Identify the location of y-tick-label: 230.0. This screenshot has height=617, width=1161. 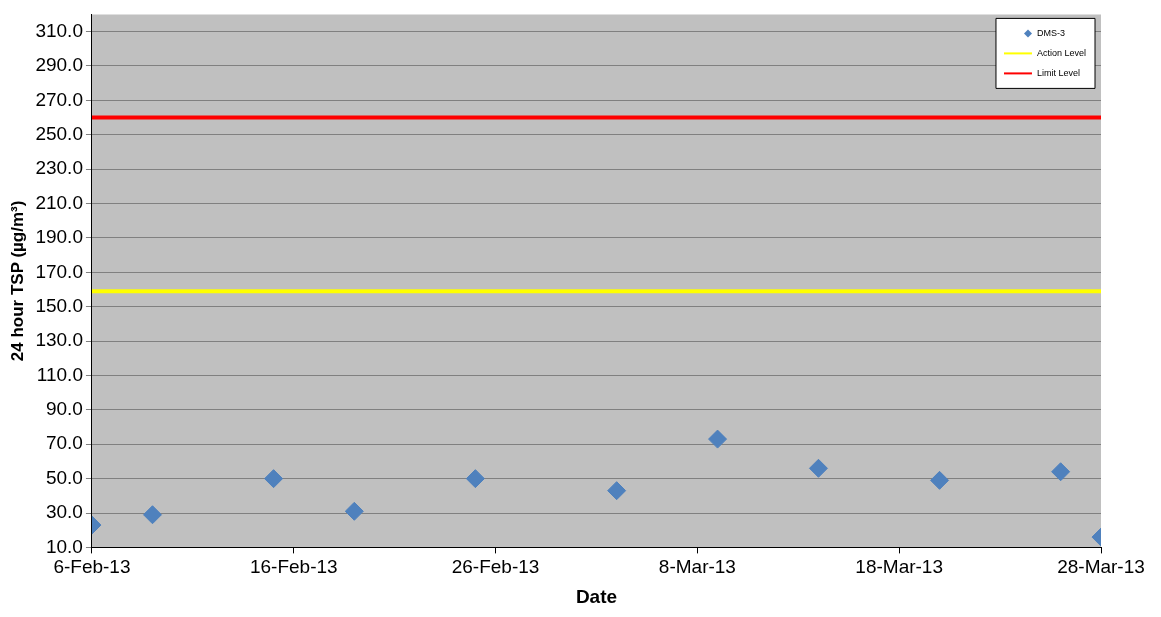
(59, 168).